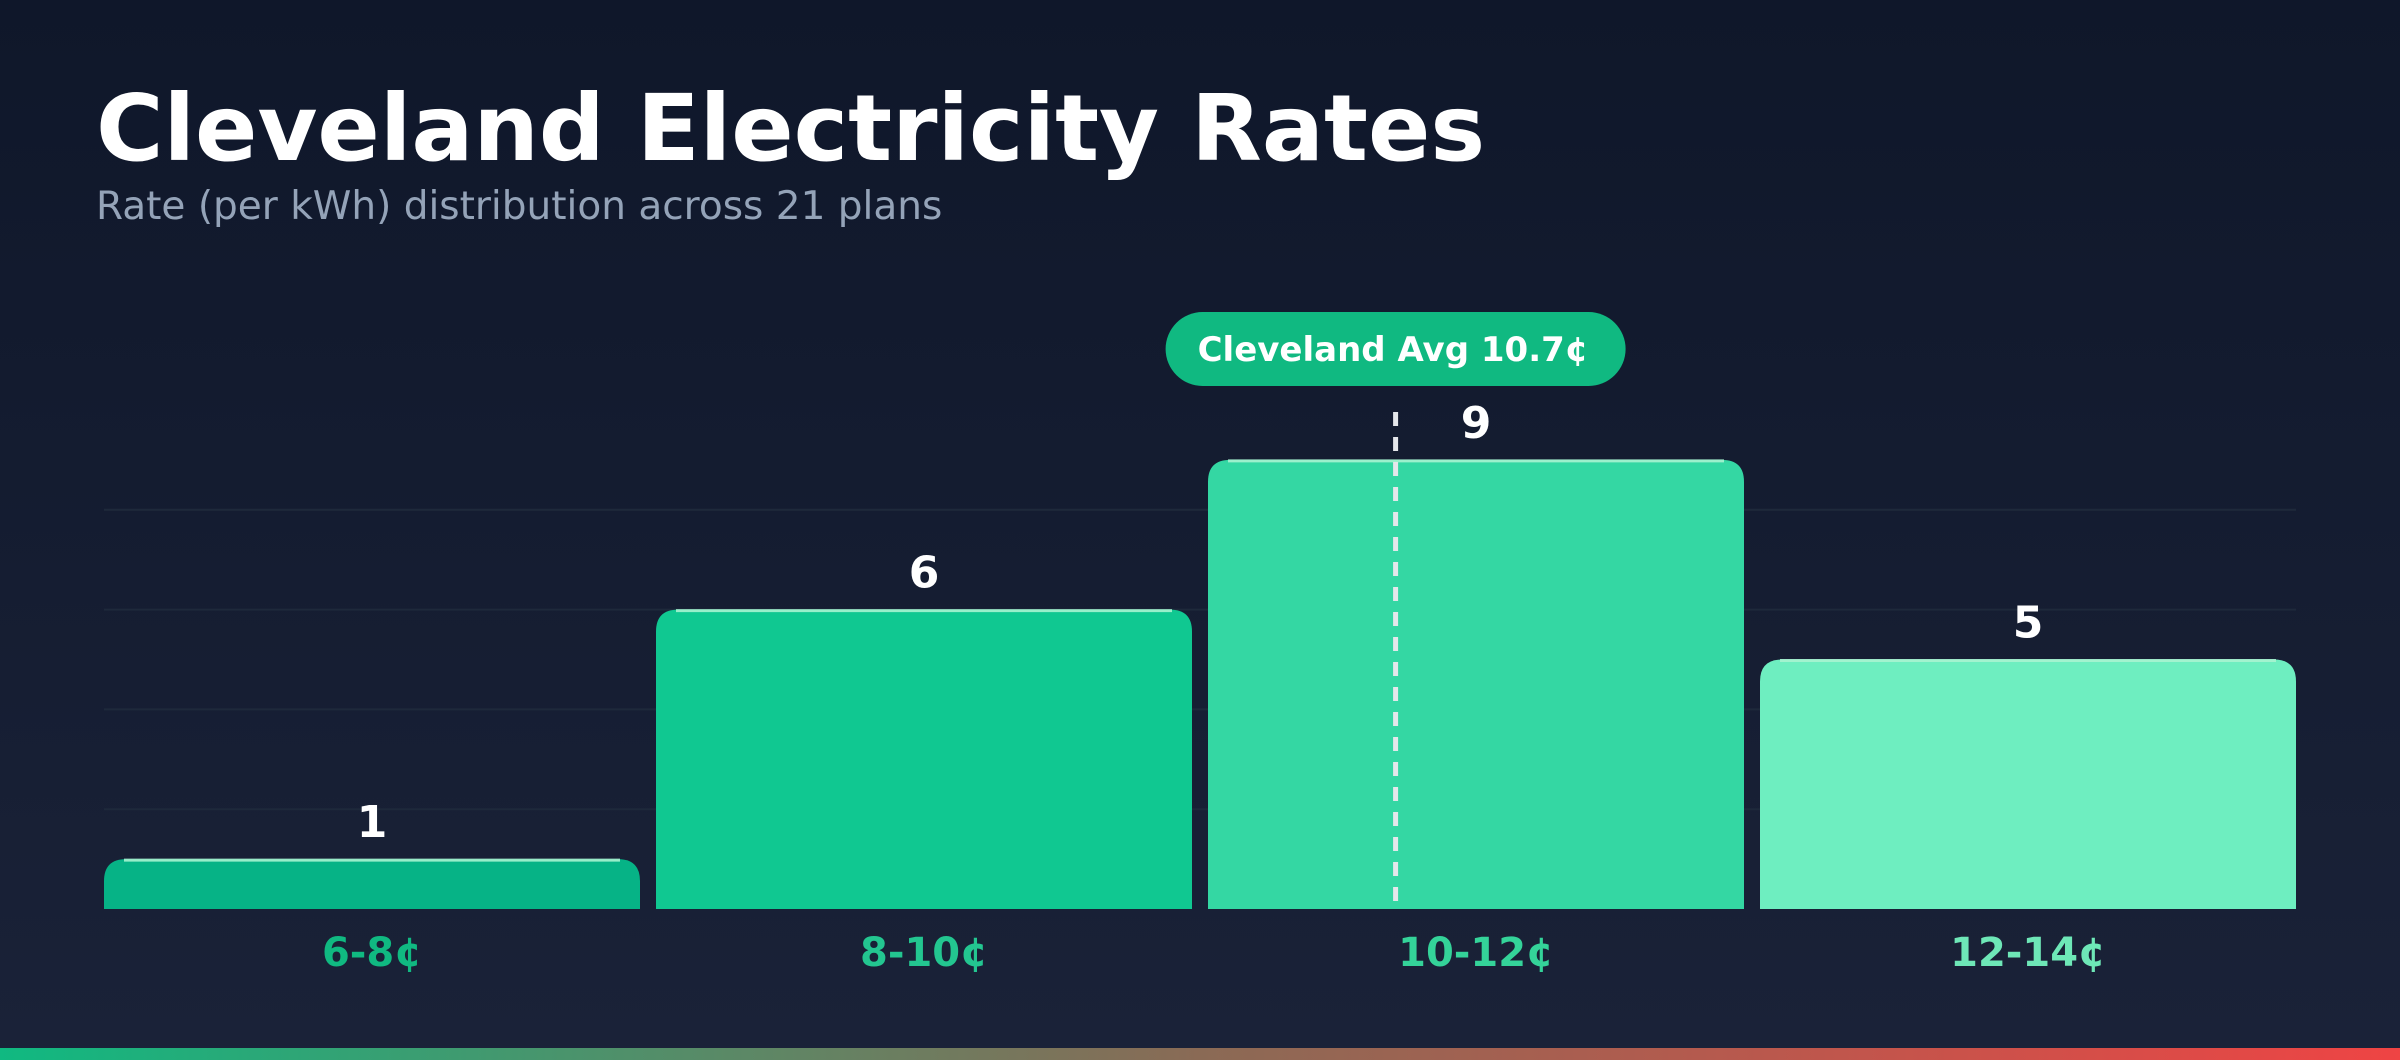  I want to click on bar-value-label: 6, so click(924, 573).